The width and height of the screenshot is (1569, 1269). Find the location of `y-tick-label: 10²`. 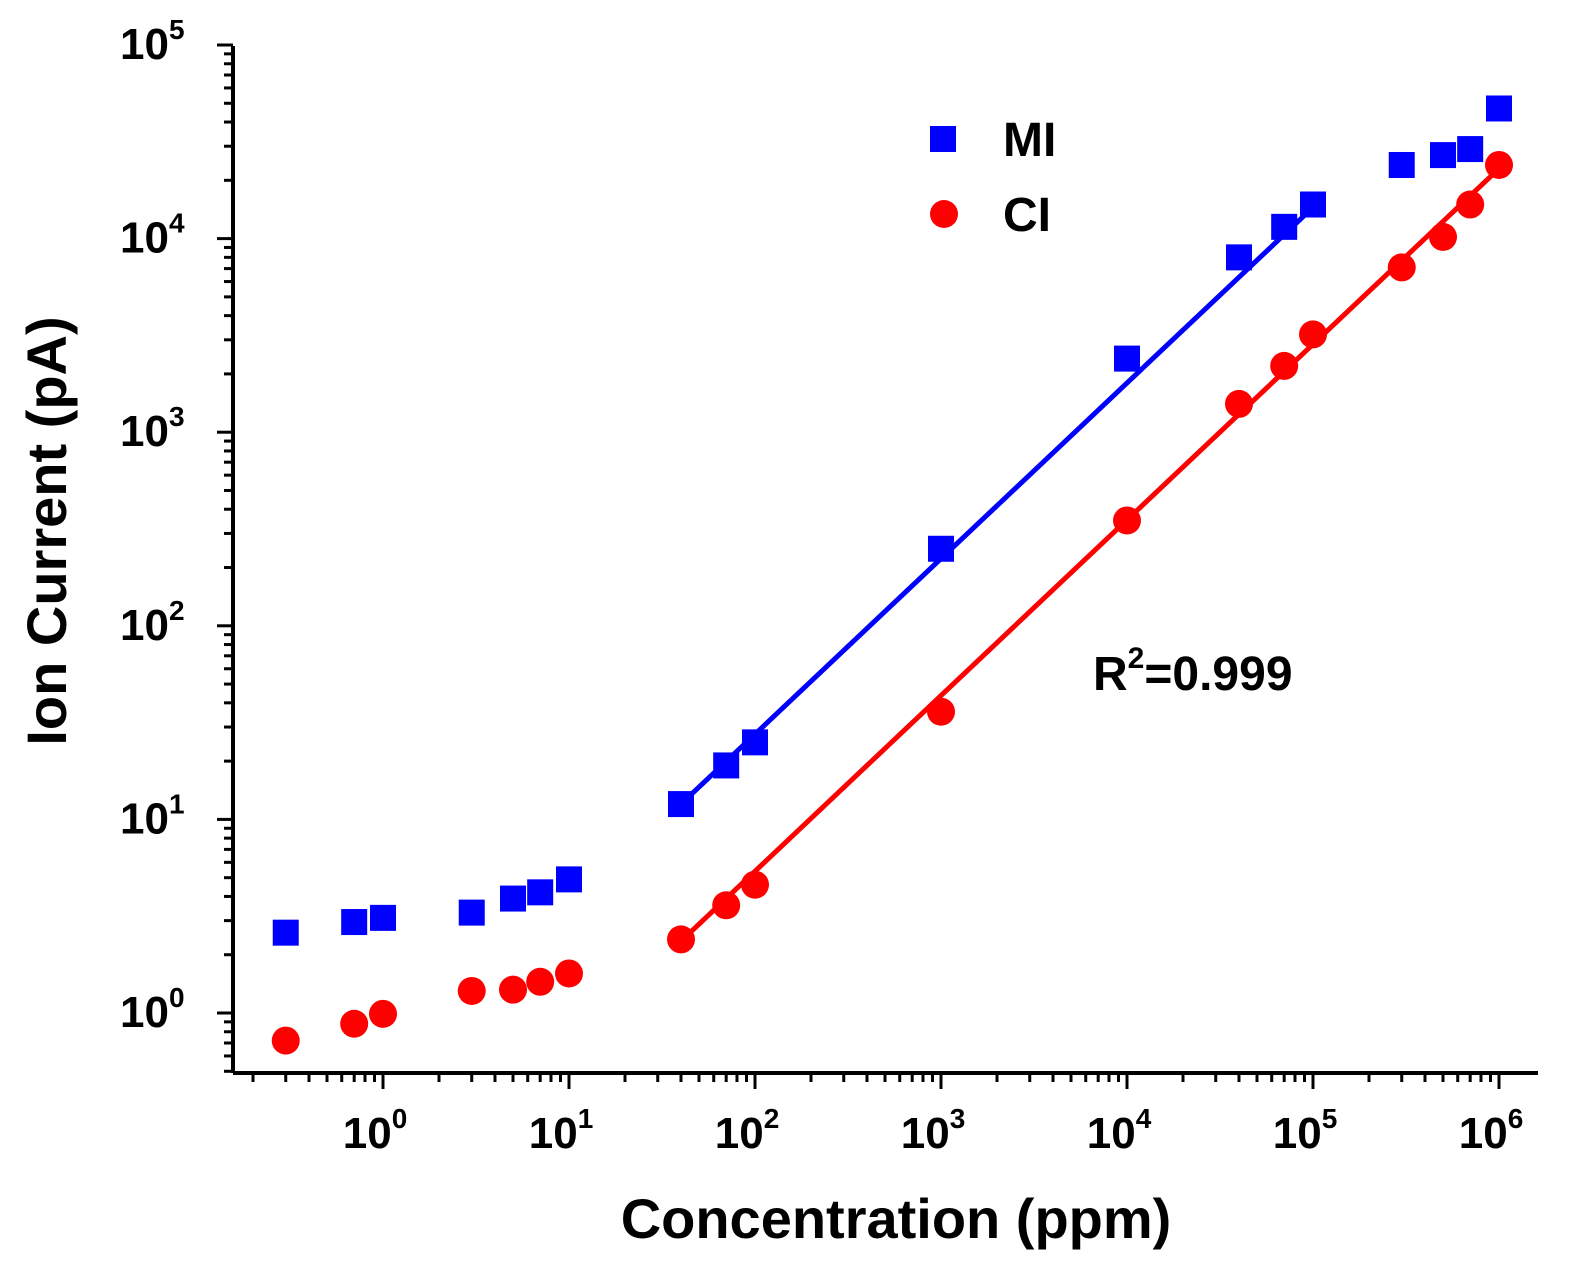

y-tick-label: 10² is located at coordinates (152, 622).